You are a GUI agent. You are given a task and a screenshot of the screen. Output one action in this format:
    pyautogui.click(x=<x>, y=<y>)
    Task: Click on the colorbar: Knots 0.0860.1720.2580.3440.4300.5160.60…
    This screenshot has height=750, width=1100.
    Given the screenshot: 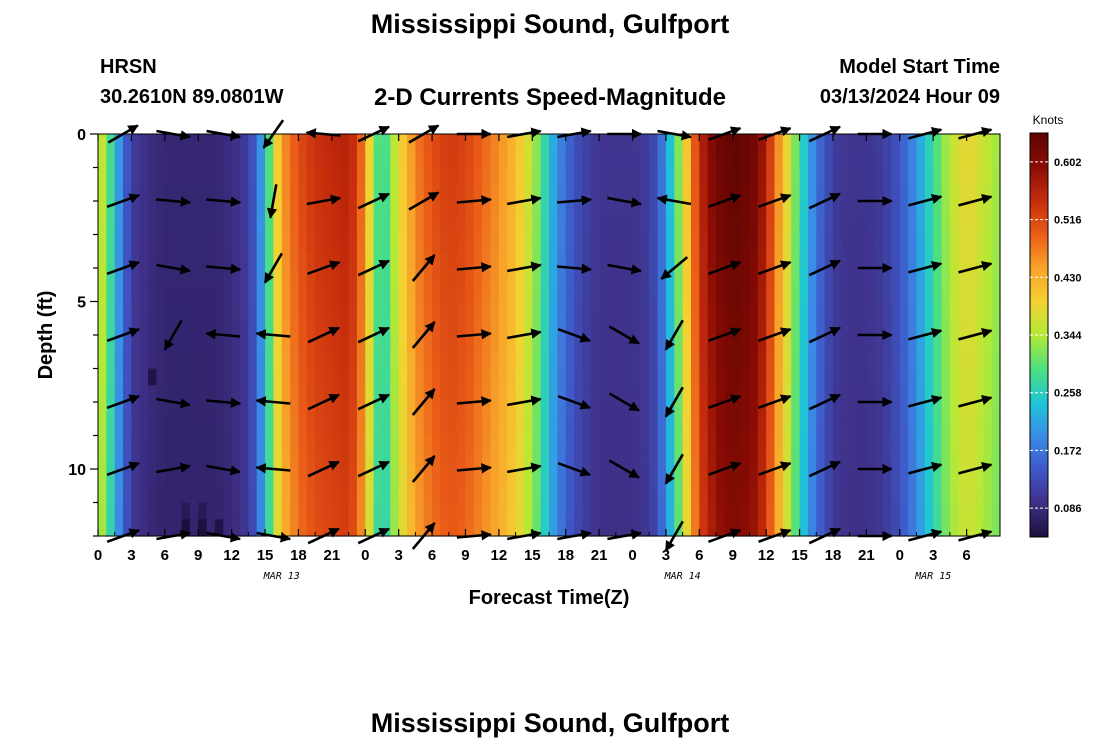 What is the action you would take?
    pyautogui.click(x=1055, y=325)
    